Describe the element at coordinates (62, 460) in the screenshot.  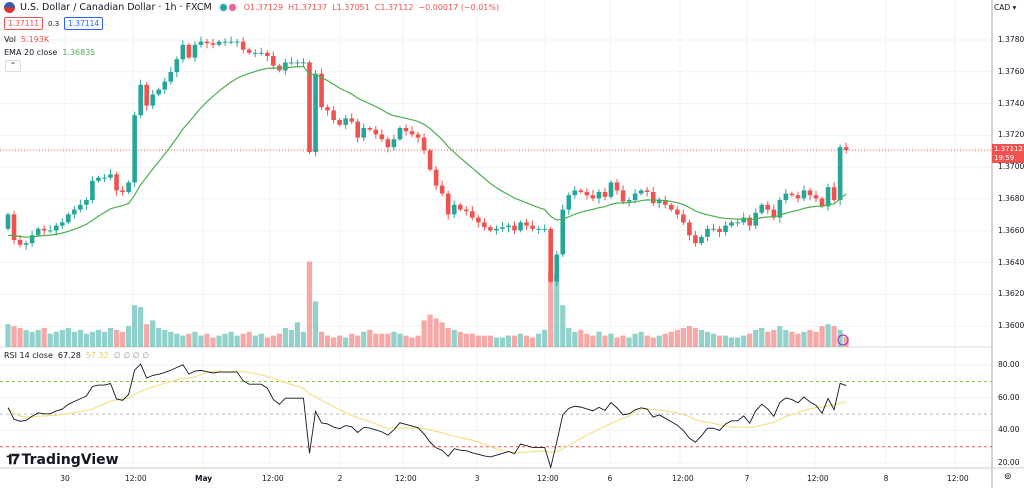
I see `tradingview-logo: 𝟏𝟕 TradingView` at that location.